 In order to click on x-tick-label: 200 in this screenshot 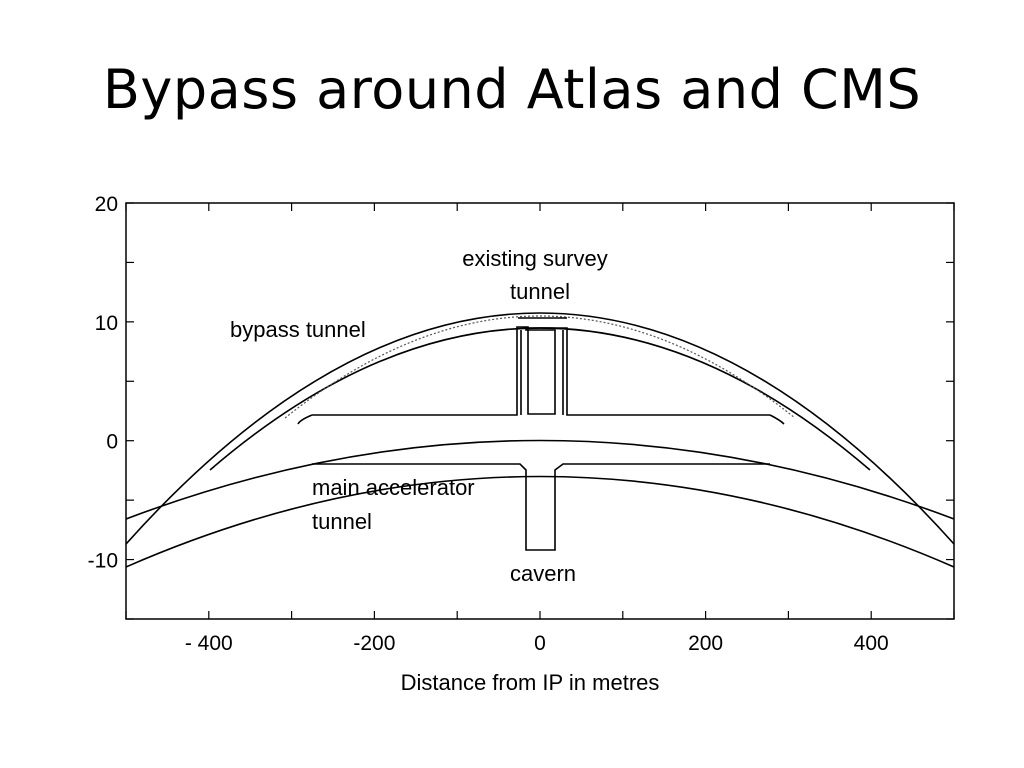, I will do `click(705, 643)`.